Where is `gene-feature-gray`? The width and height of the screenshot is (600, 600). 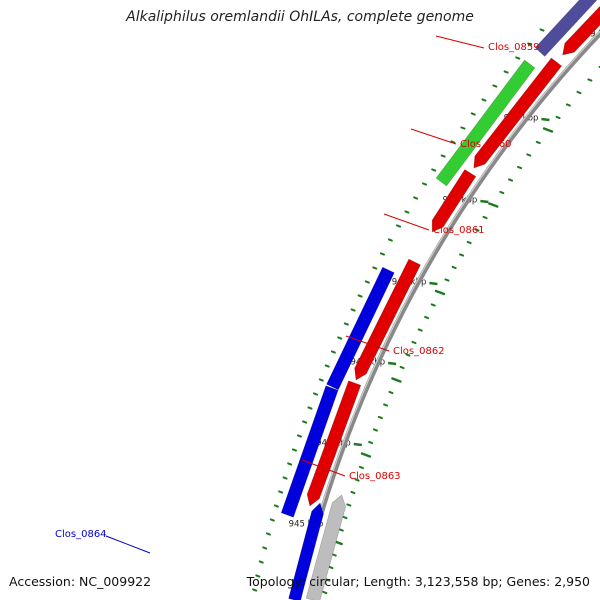 gene-feature-gray is located at coordinates (326, 547).